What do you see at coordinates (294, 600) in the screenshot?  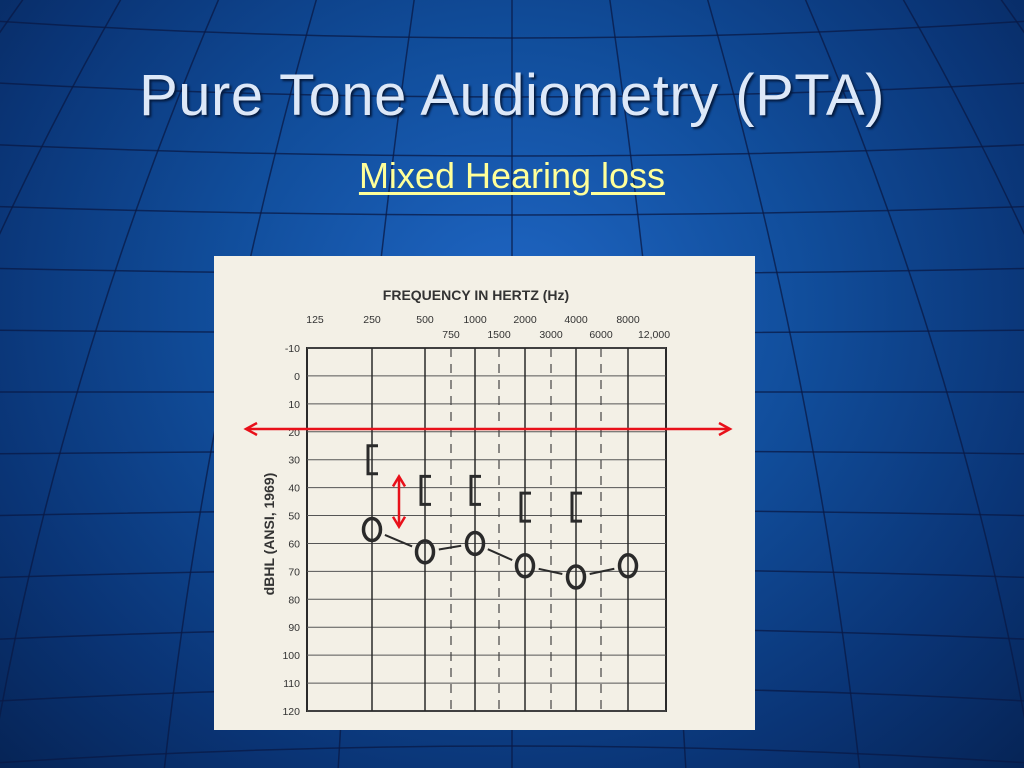 I see `y-tick-label: 80` at bounding box center [294, 600].